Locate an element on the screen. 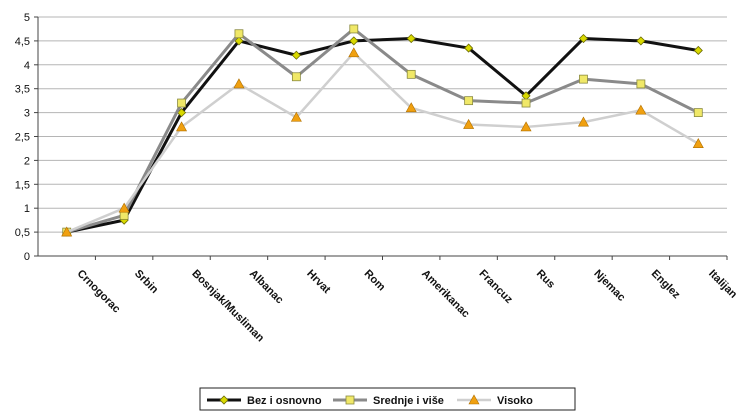  y-tick-label: 3,5 is located at coordinates (22, 90).